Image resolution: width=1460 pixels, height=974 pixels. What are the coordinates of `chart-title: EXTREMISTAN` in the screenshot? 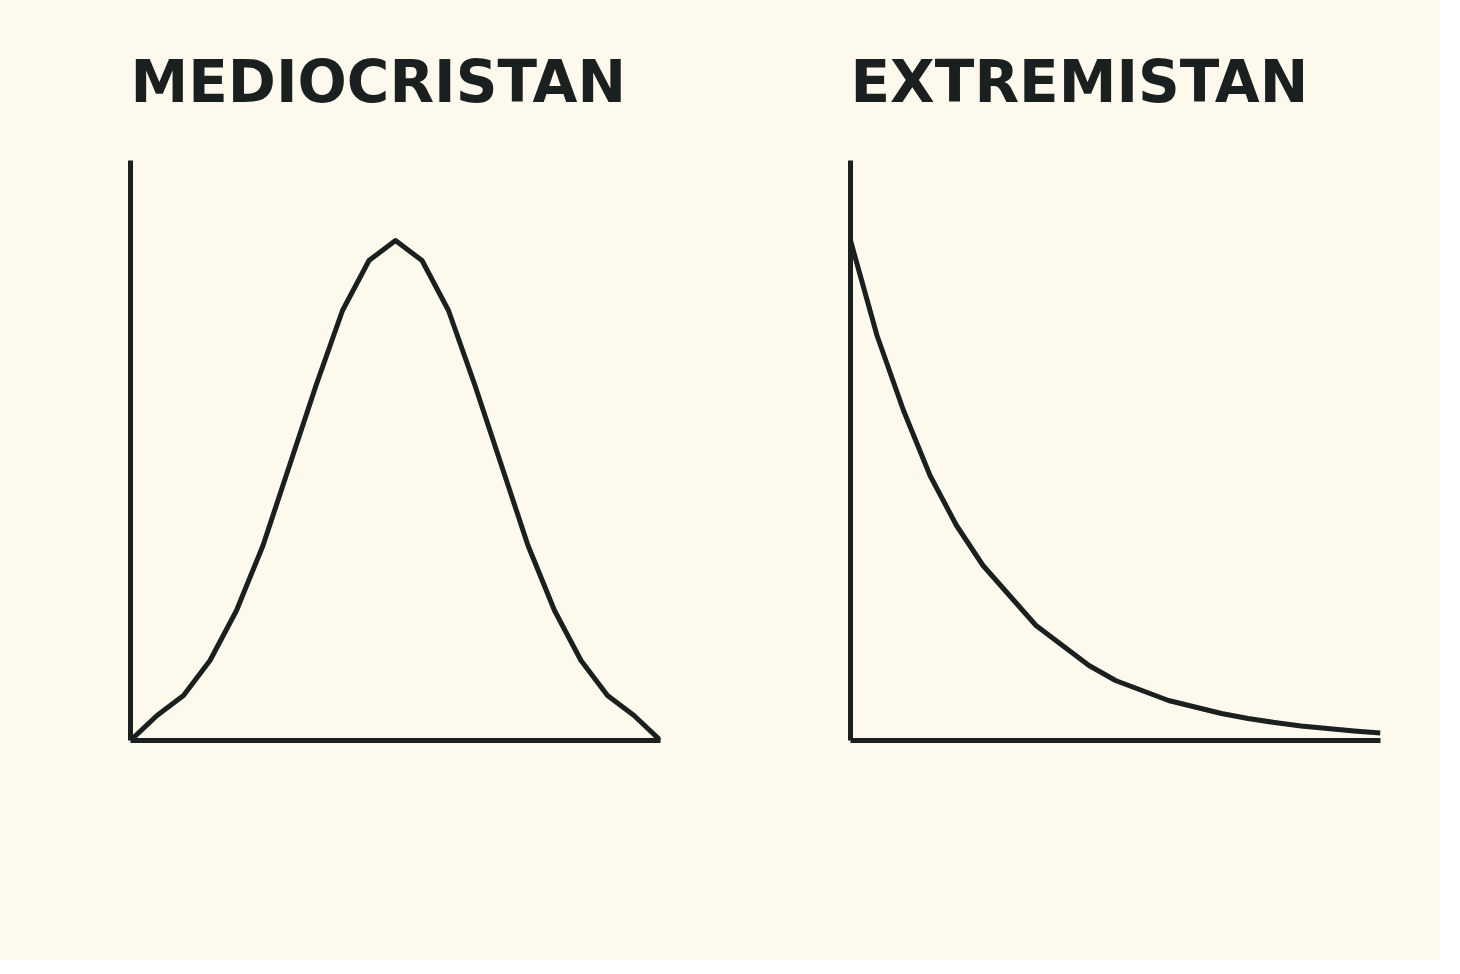 It's located at (1079, 81).